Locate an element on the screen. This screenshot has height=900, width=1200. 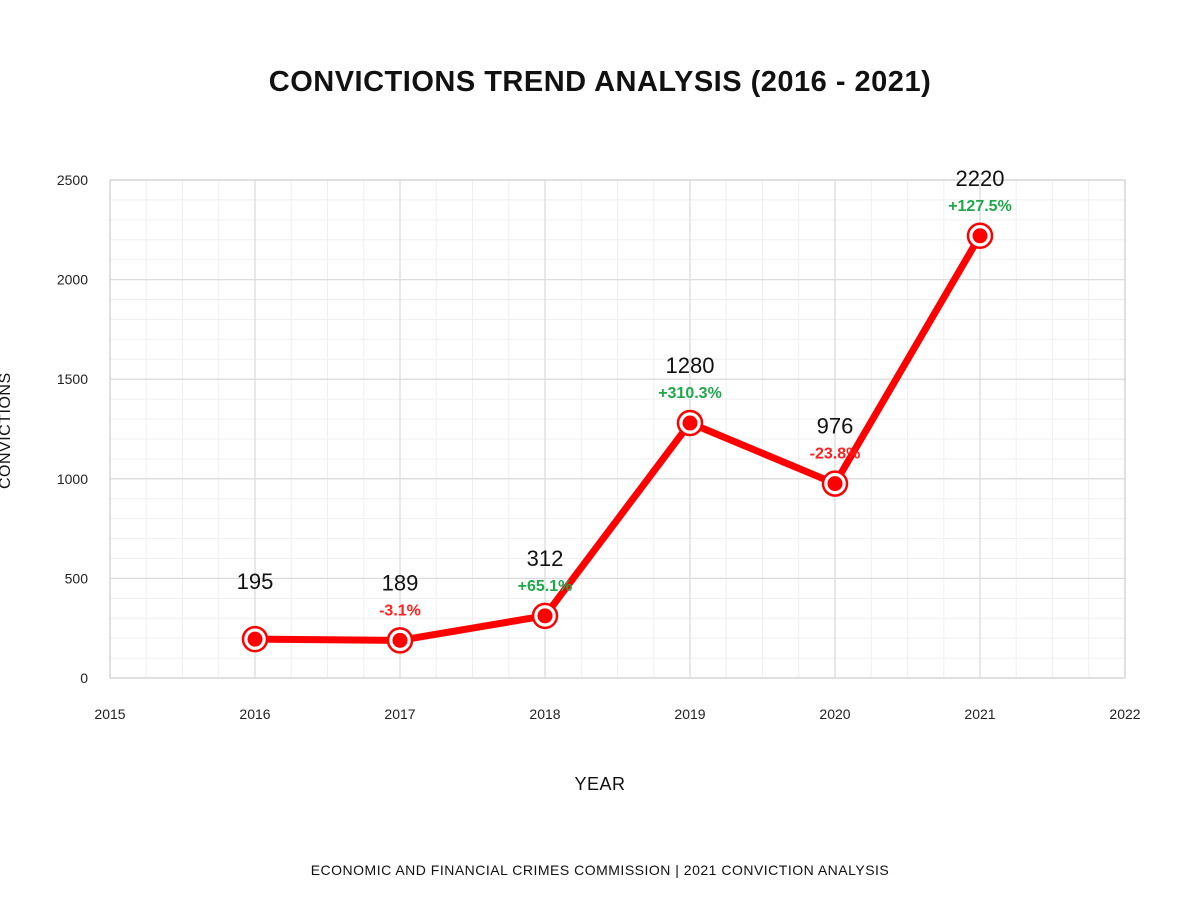
data-value-label: 2220 is located at coordinates (980, 178).